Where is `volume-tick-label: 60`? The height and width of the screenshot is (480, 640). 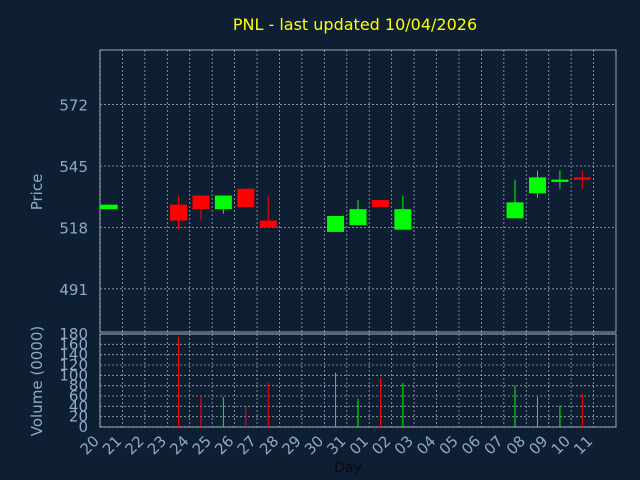 volume-tick-label: 60 is located at coordinates (78, 396).